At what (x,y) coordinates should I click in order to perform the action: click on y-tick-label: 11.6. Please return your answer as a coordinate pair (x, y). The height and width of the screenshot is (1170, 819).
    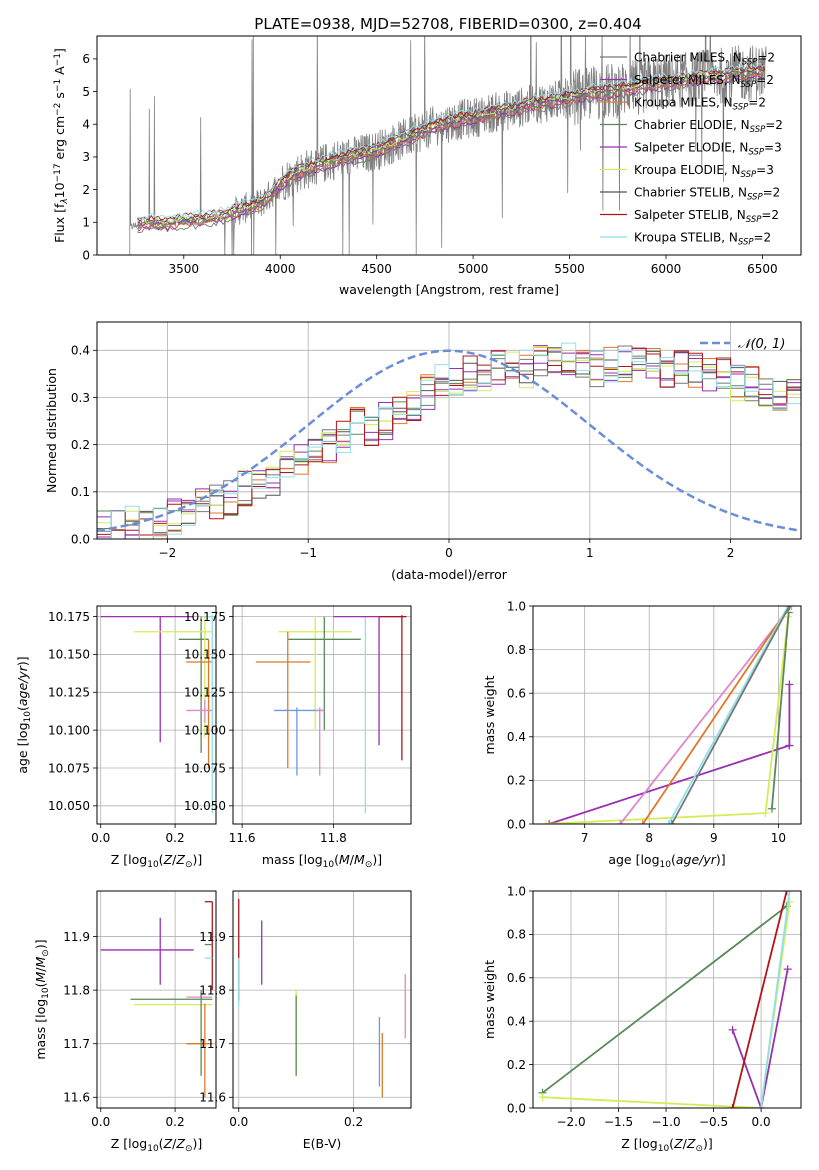
    Looking at the image, I should click on (212, 1098).